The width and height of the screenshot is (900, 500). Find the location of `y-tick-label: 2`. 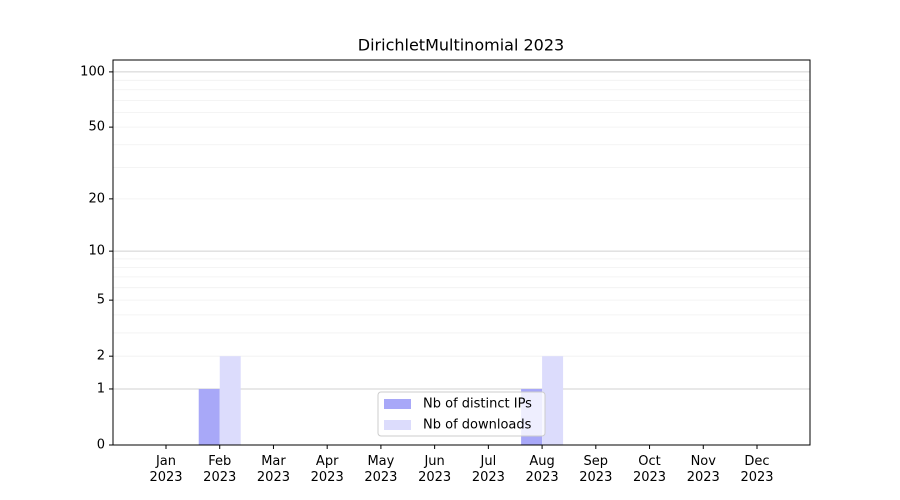

y-tick-label: 2 is located at coordinates (101, 356).